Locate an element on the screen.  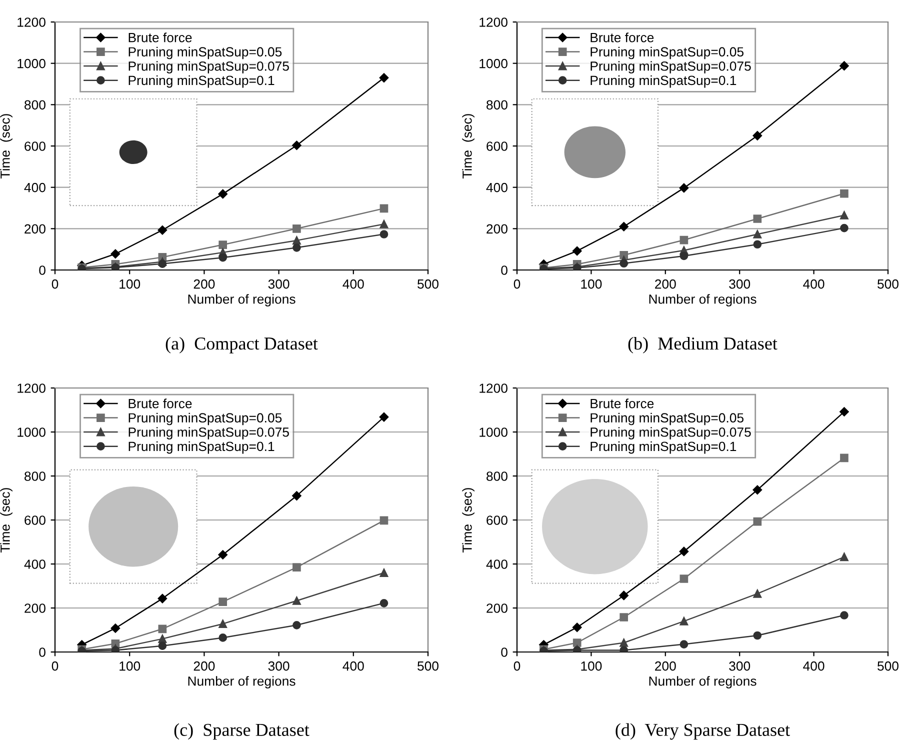
text: (c) Sparse Dataset is located at coordinates (242, 731).